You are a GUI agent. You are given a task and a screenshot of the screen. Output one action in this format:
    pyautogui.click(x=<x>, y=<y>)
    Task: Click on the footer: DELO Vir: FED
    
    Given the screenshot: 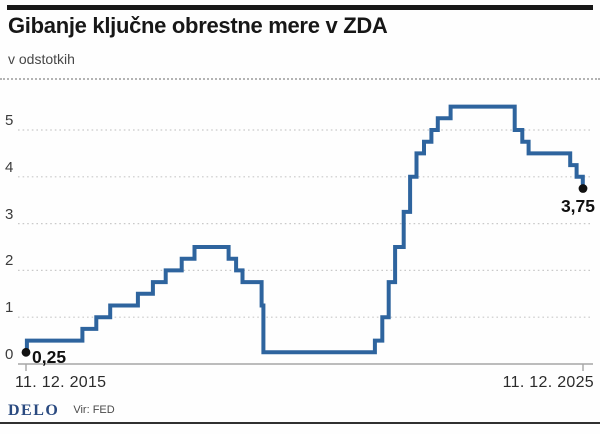 What is the action you would take?
    pyautogui.click(x=61, y=411)
    